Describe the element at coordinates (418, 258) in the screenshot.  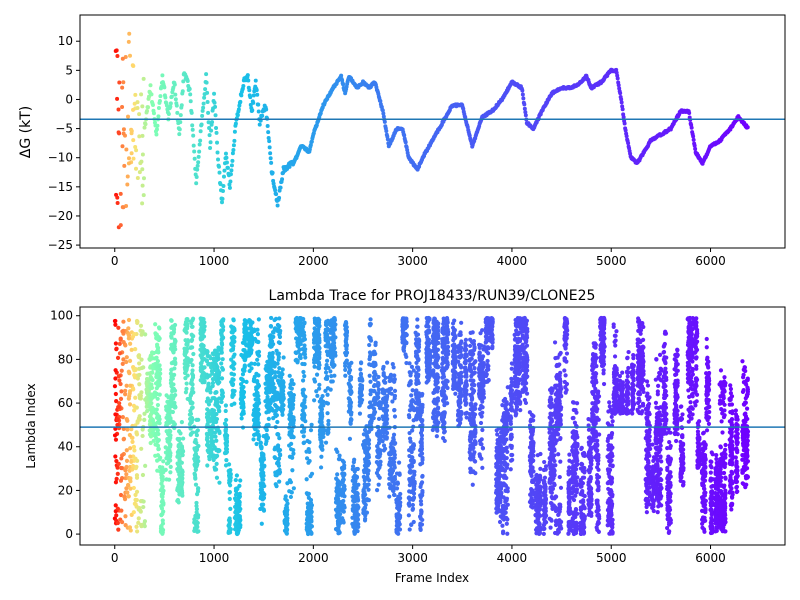
I see `delta-g-x-ticks: 0 1000 2000 3000 4000 5000 6000` at that location.